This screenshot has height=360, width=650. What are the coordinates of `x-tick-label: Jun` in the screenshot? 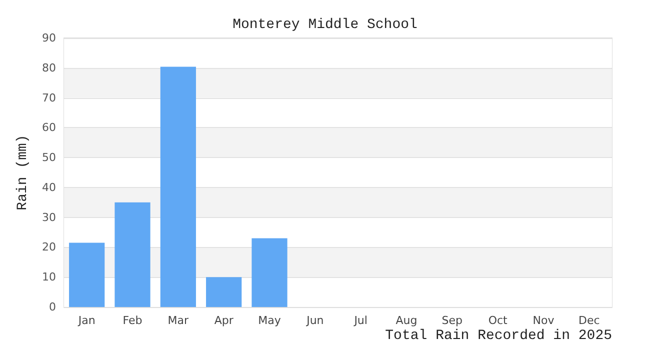 It's located at (315, 320).